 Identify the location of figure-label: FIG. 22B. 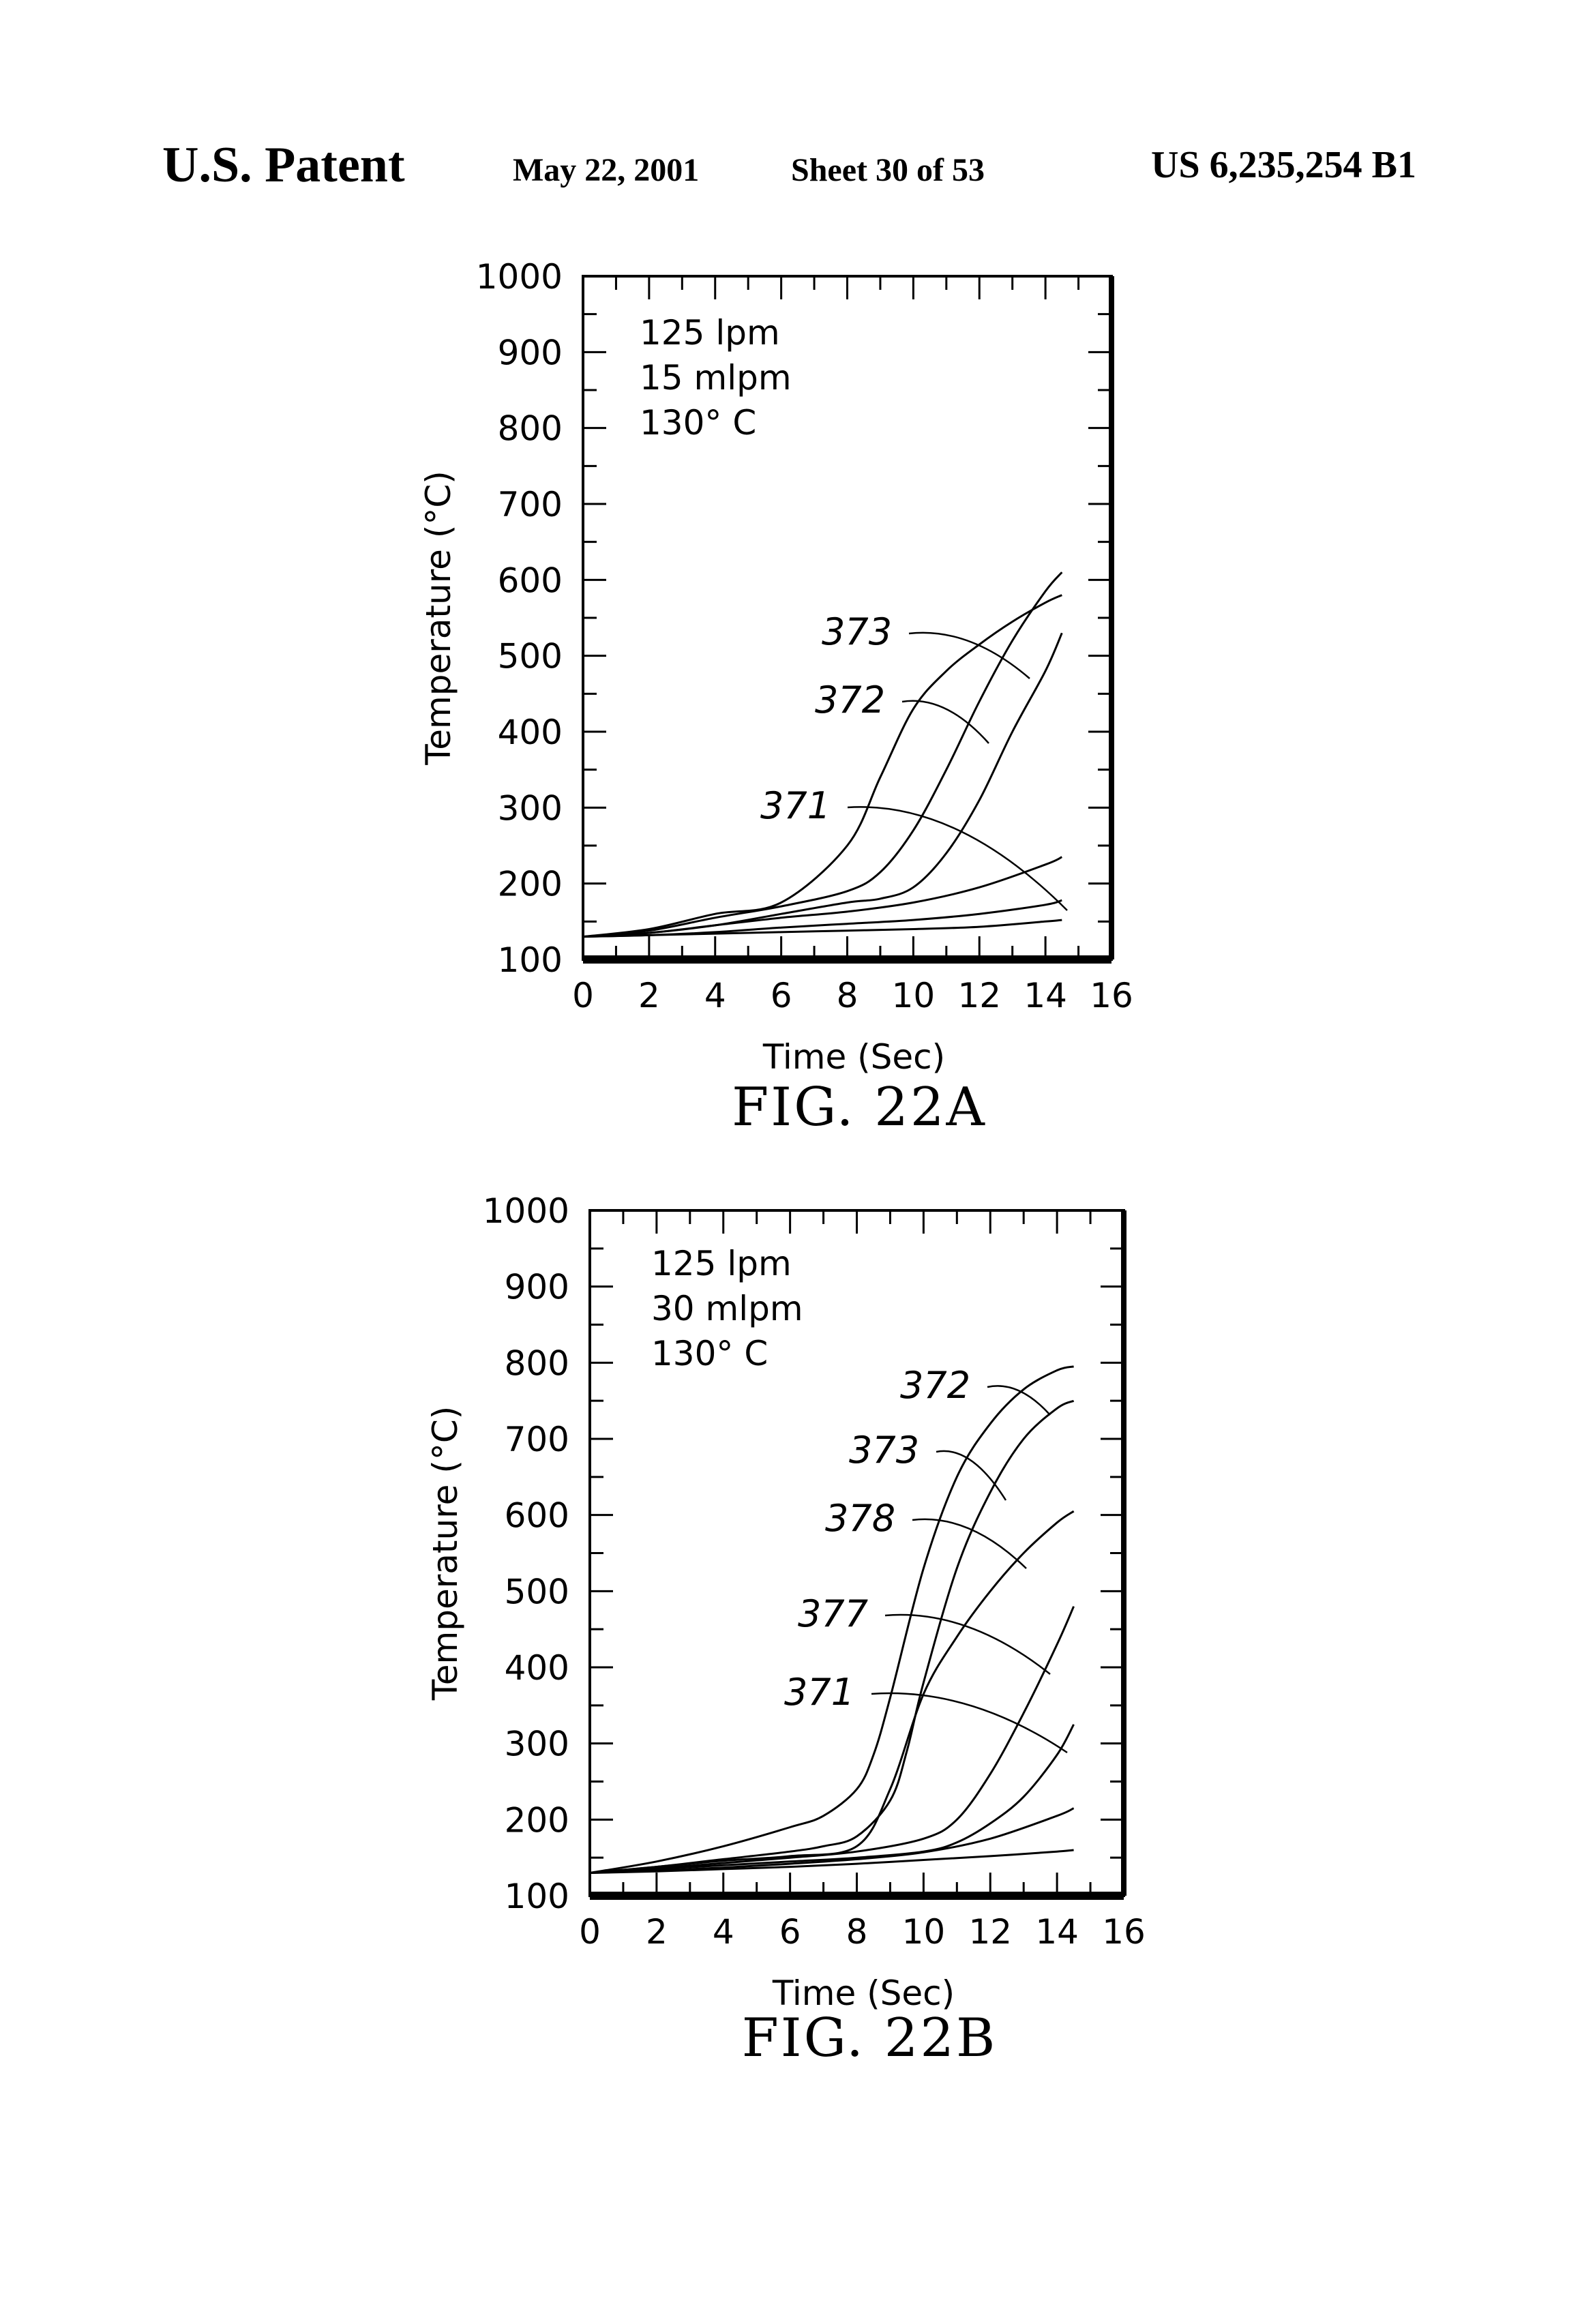
(870, 2038).